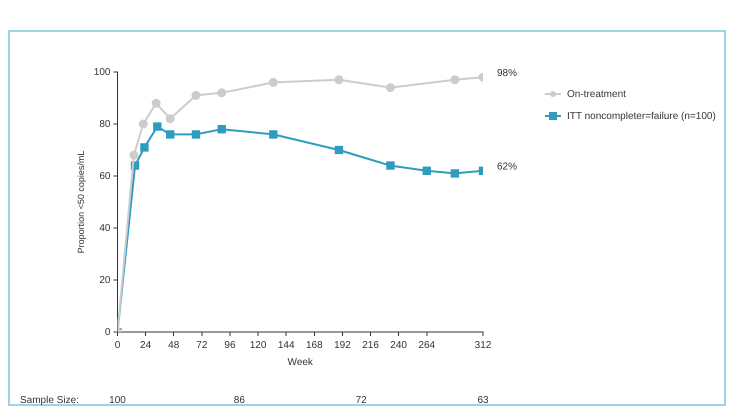  I want to click on x-axis-title: Week, so click(301, 362).